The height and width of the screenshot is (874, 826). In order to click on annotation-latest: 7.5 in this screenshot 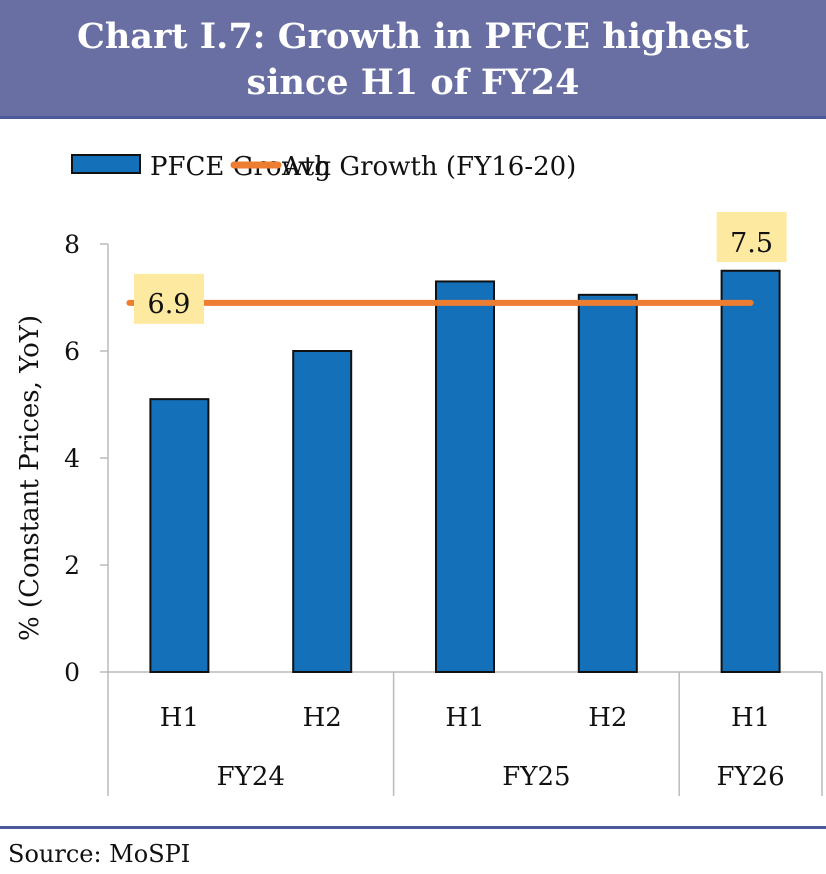, I will do `click(751, 243)`.